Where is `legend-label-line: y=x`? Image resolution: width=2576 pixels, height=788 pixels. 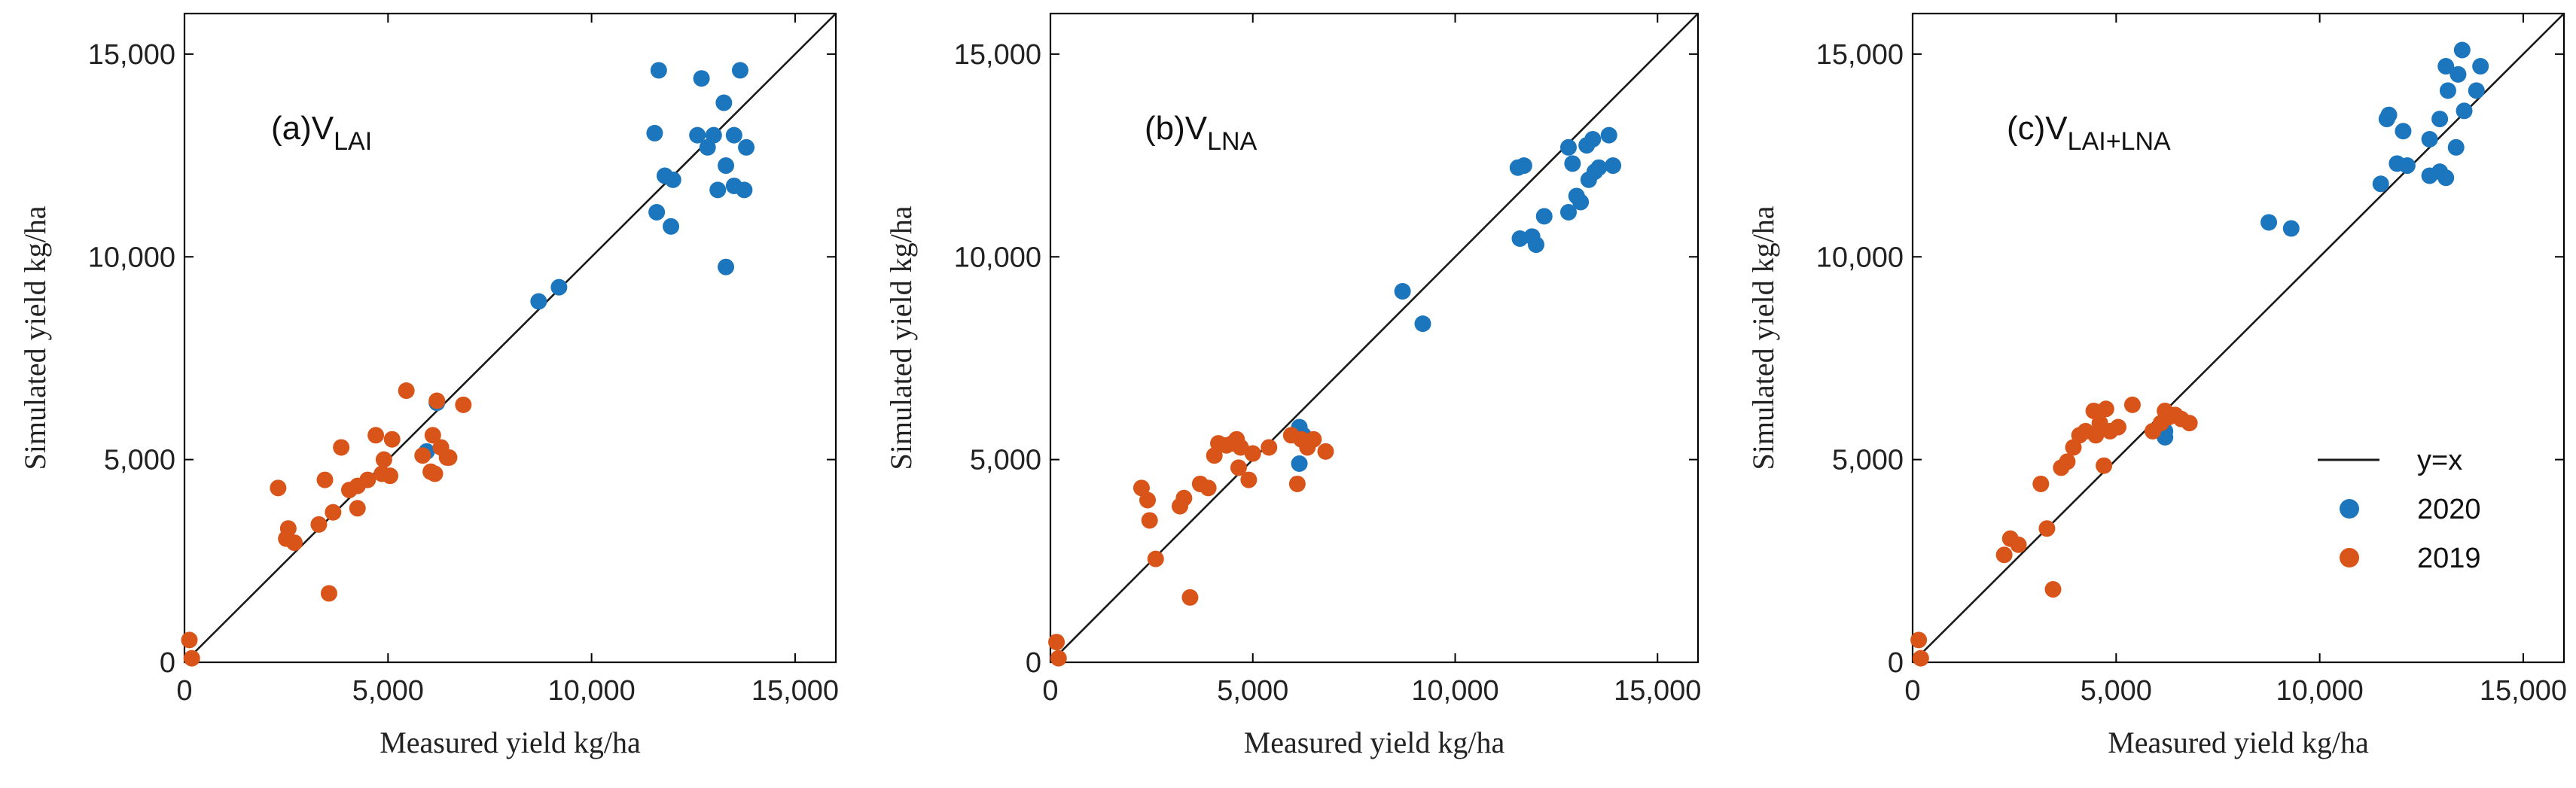 legend-label-line: y=x is located at coordinates (2439, 460).